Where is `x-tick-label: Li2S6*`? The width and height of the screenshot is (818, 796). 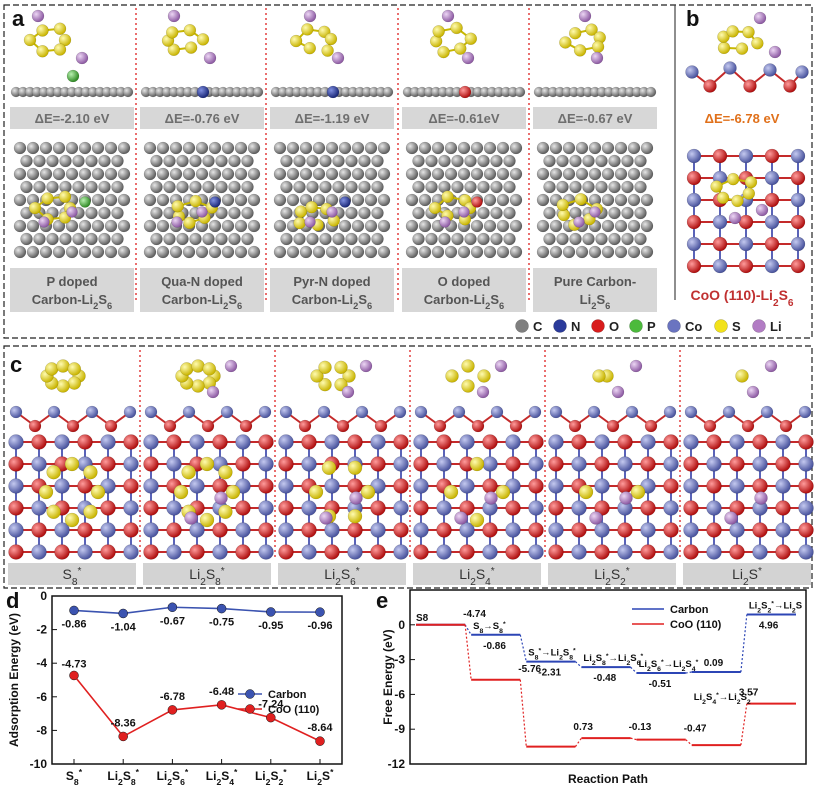
x-tick-label: Li2S6* is located at coordinates (173, 777).